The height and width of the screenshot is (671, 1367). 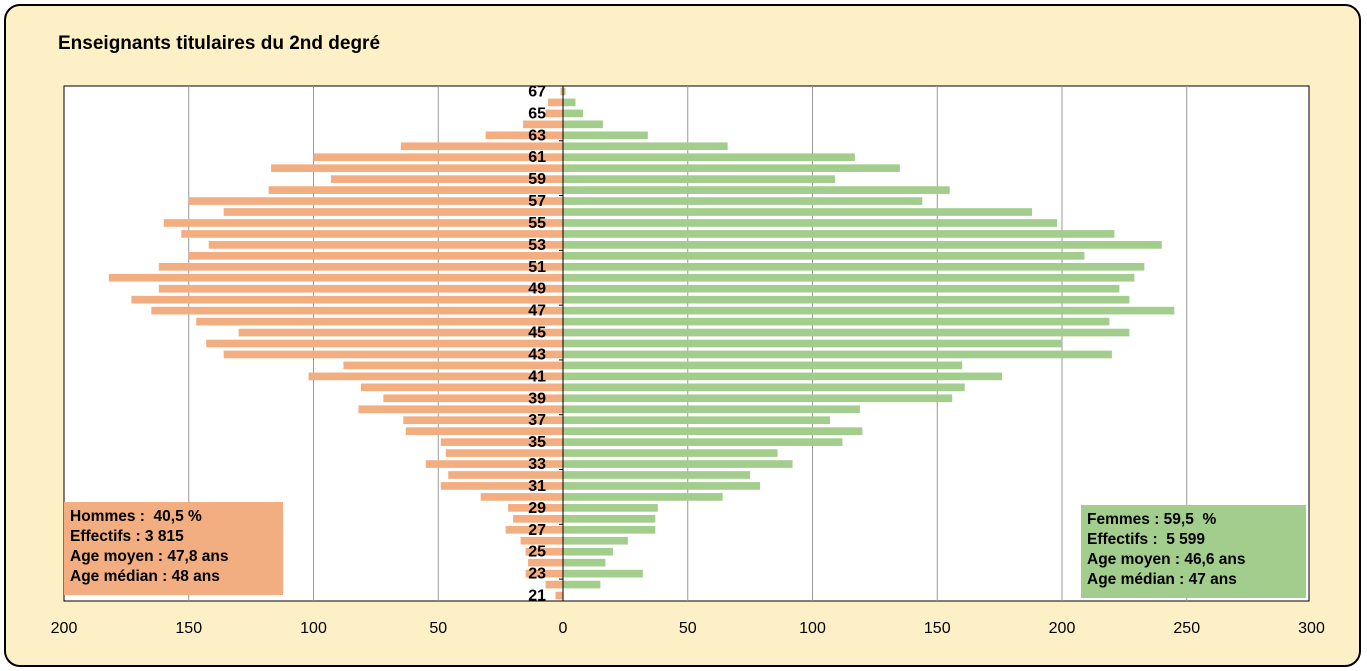 What do you see at coordinates (1186, 628) in the screenshot?
I see `x-tick-250-right: 250` at bounding box center [1186, 628].